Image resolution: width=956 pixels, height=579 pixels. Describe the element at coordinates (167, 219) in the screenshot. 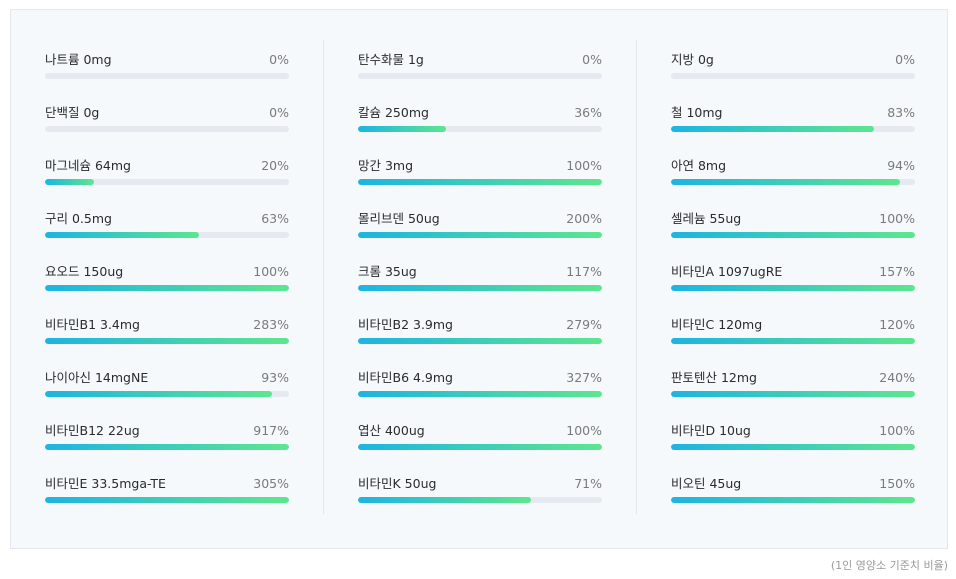

I see `nutrient-row: 구리 0.5mg 63%` at that location.